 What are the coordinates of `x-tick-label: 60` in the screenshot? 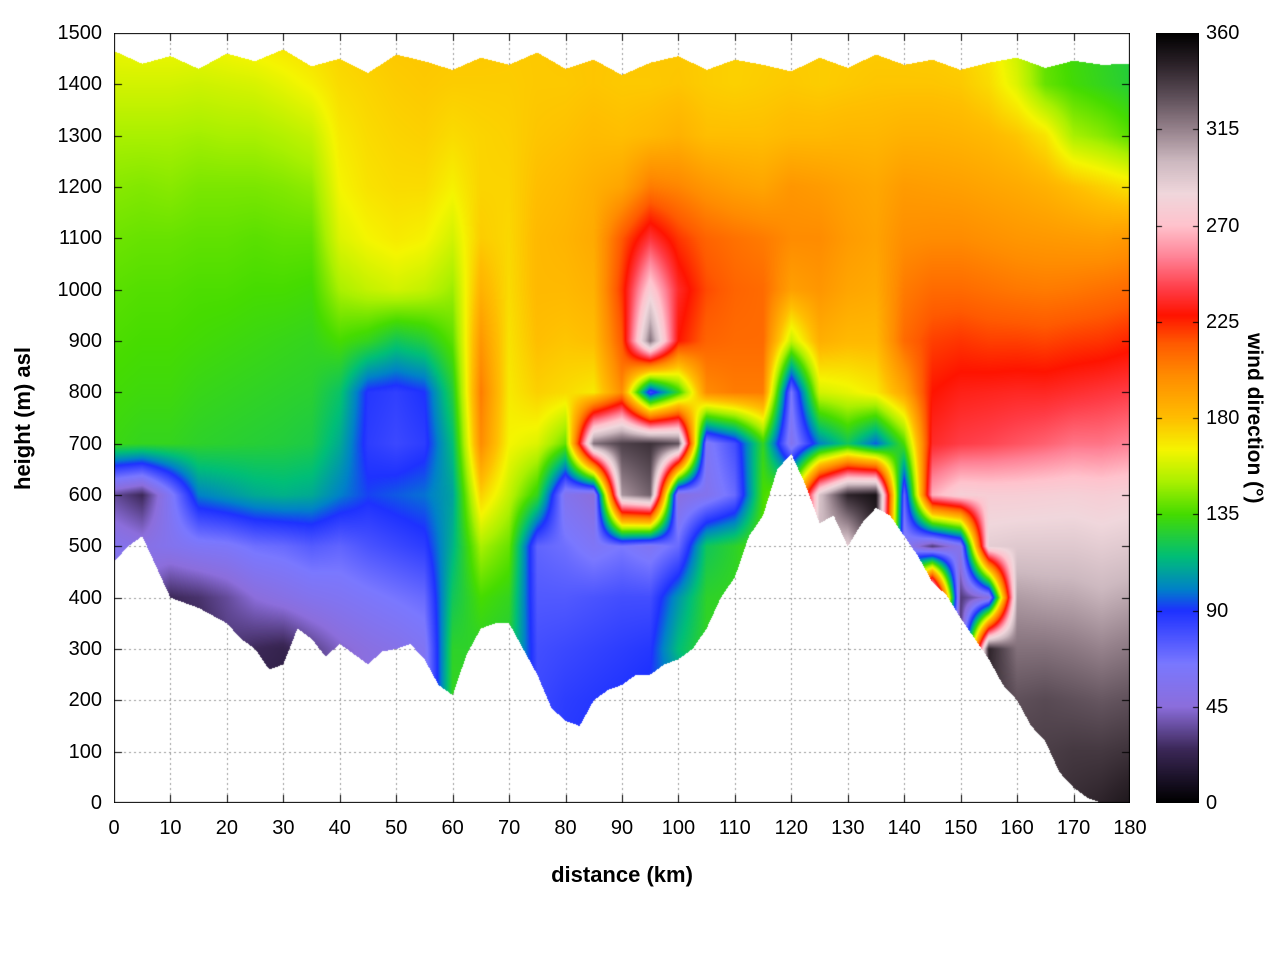 It's located at (452, 828).